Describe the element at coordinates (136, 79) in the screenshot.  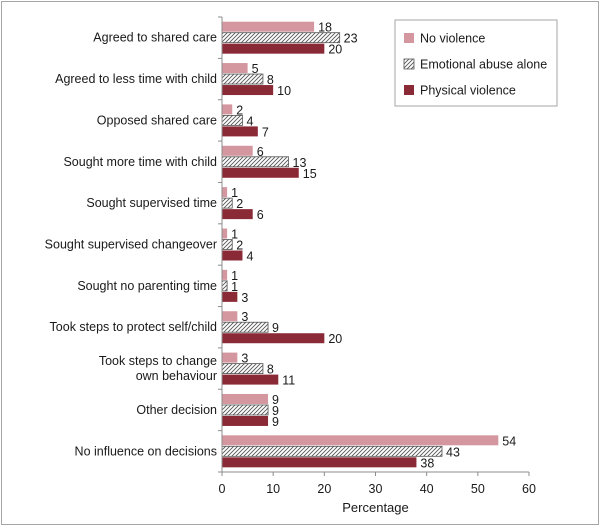
I see `category-label-agreed-to-less-time-with-child: Agreed to less time with child` at that location.